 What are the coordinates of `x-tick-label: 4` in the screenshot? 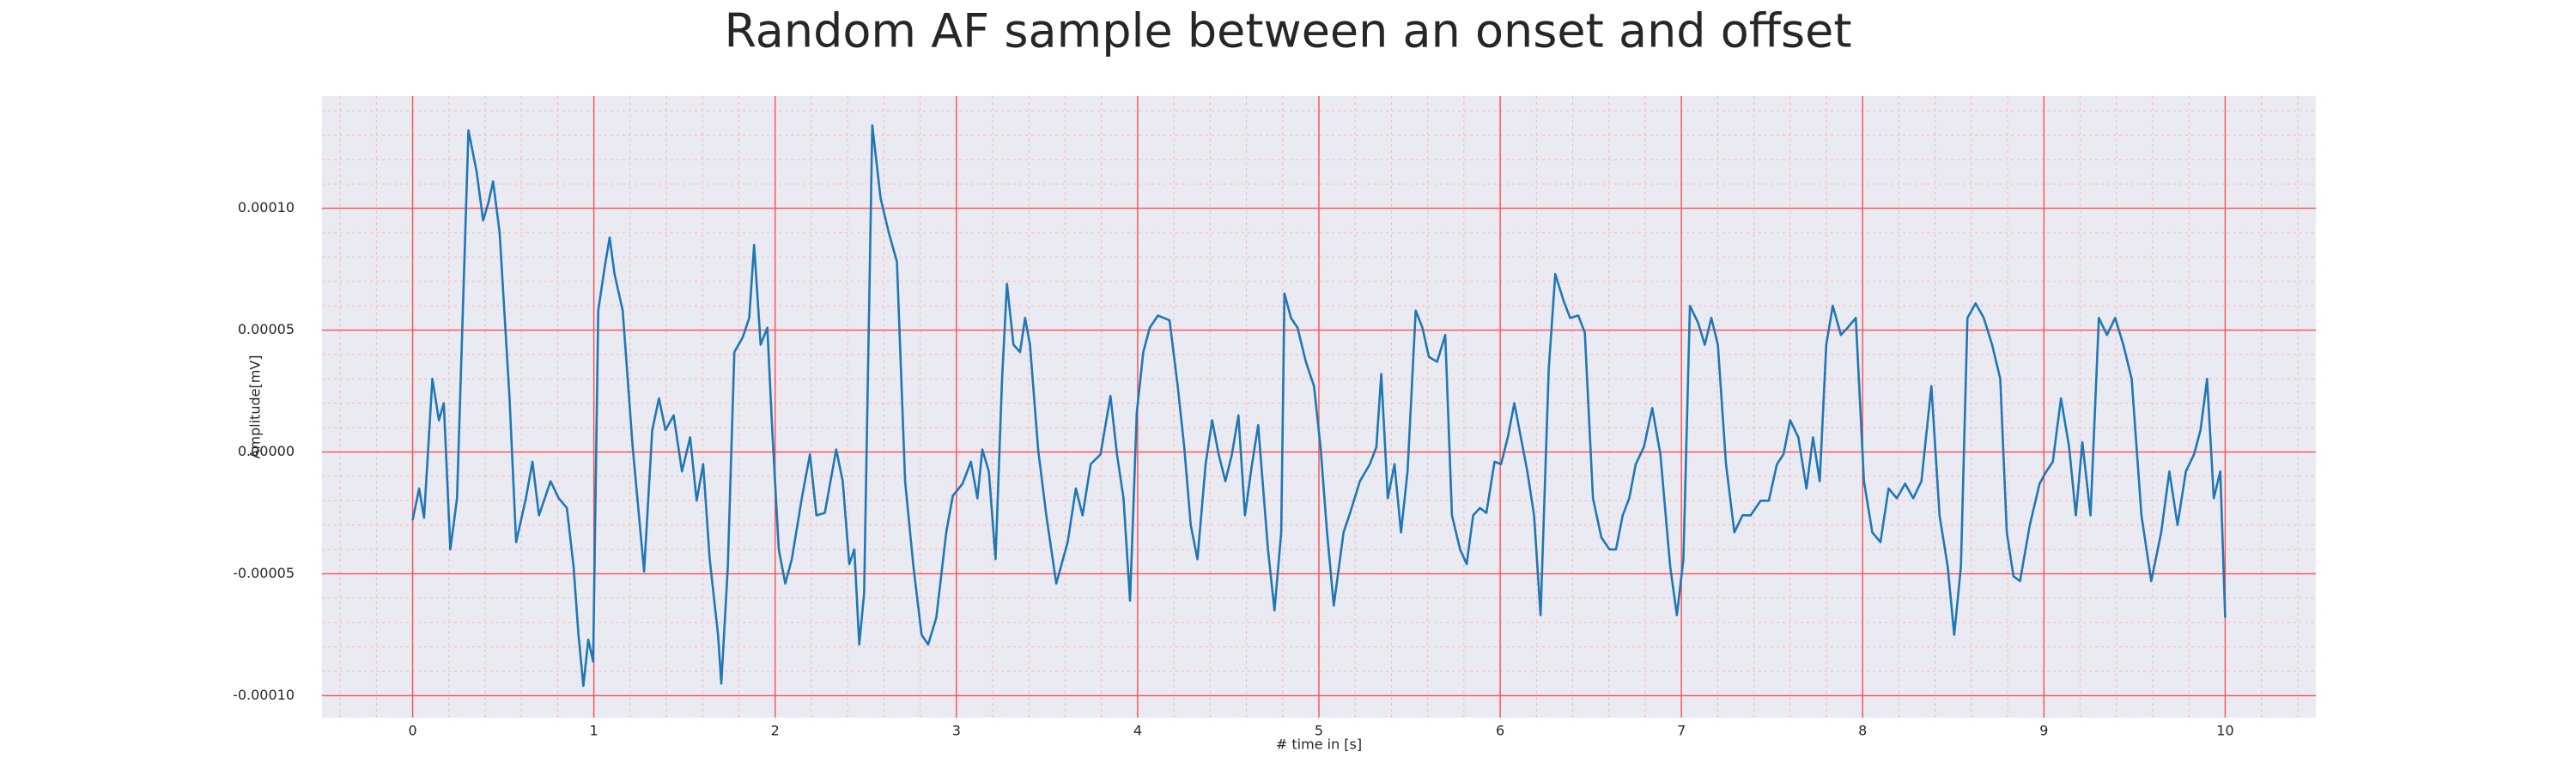 It's located at (1137, 731).